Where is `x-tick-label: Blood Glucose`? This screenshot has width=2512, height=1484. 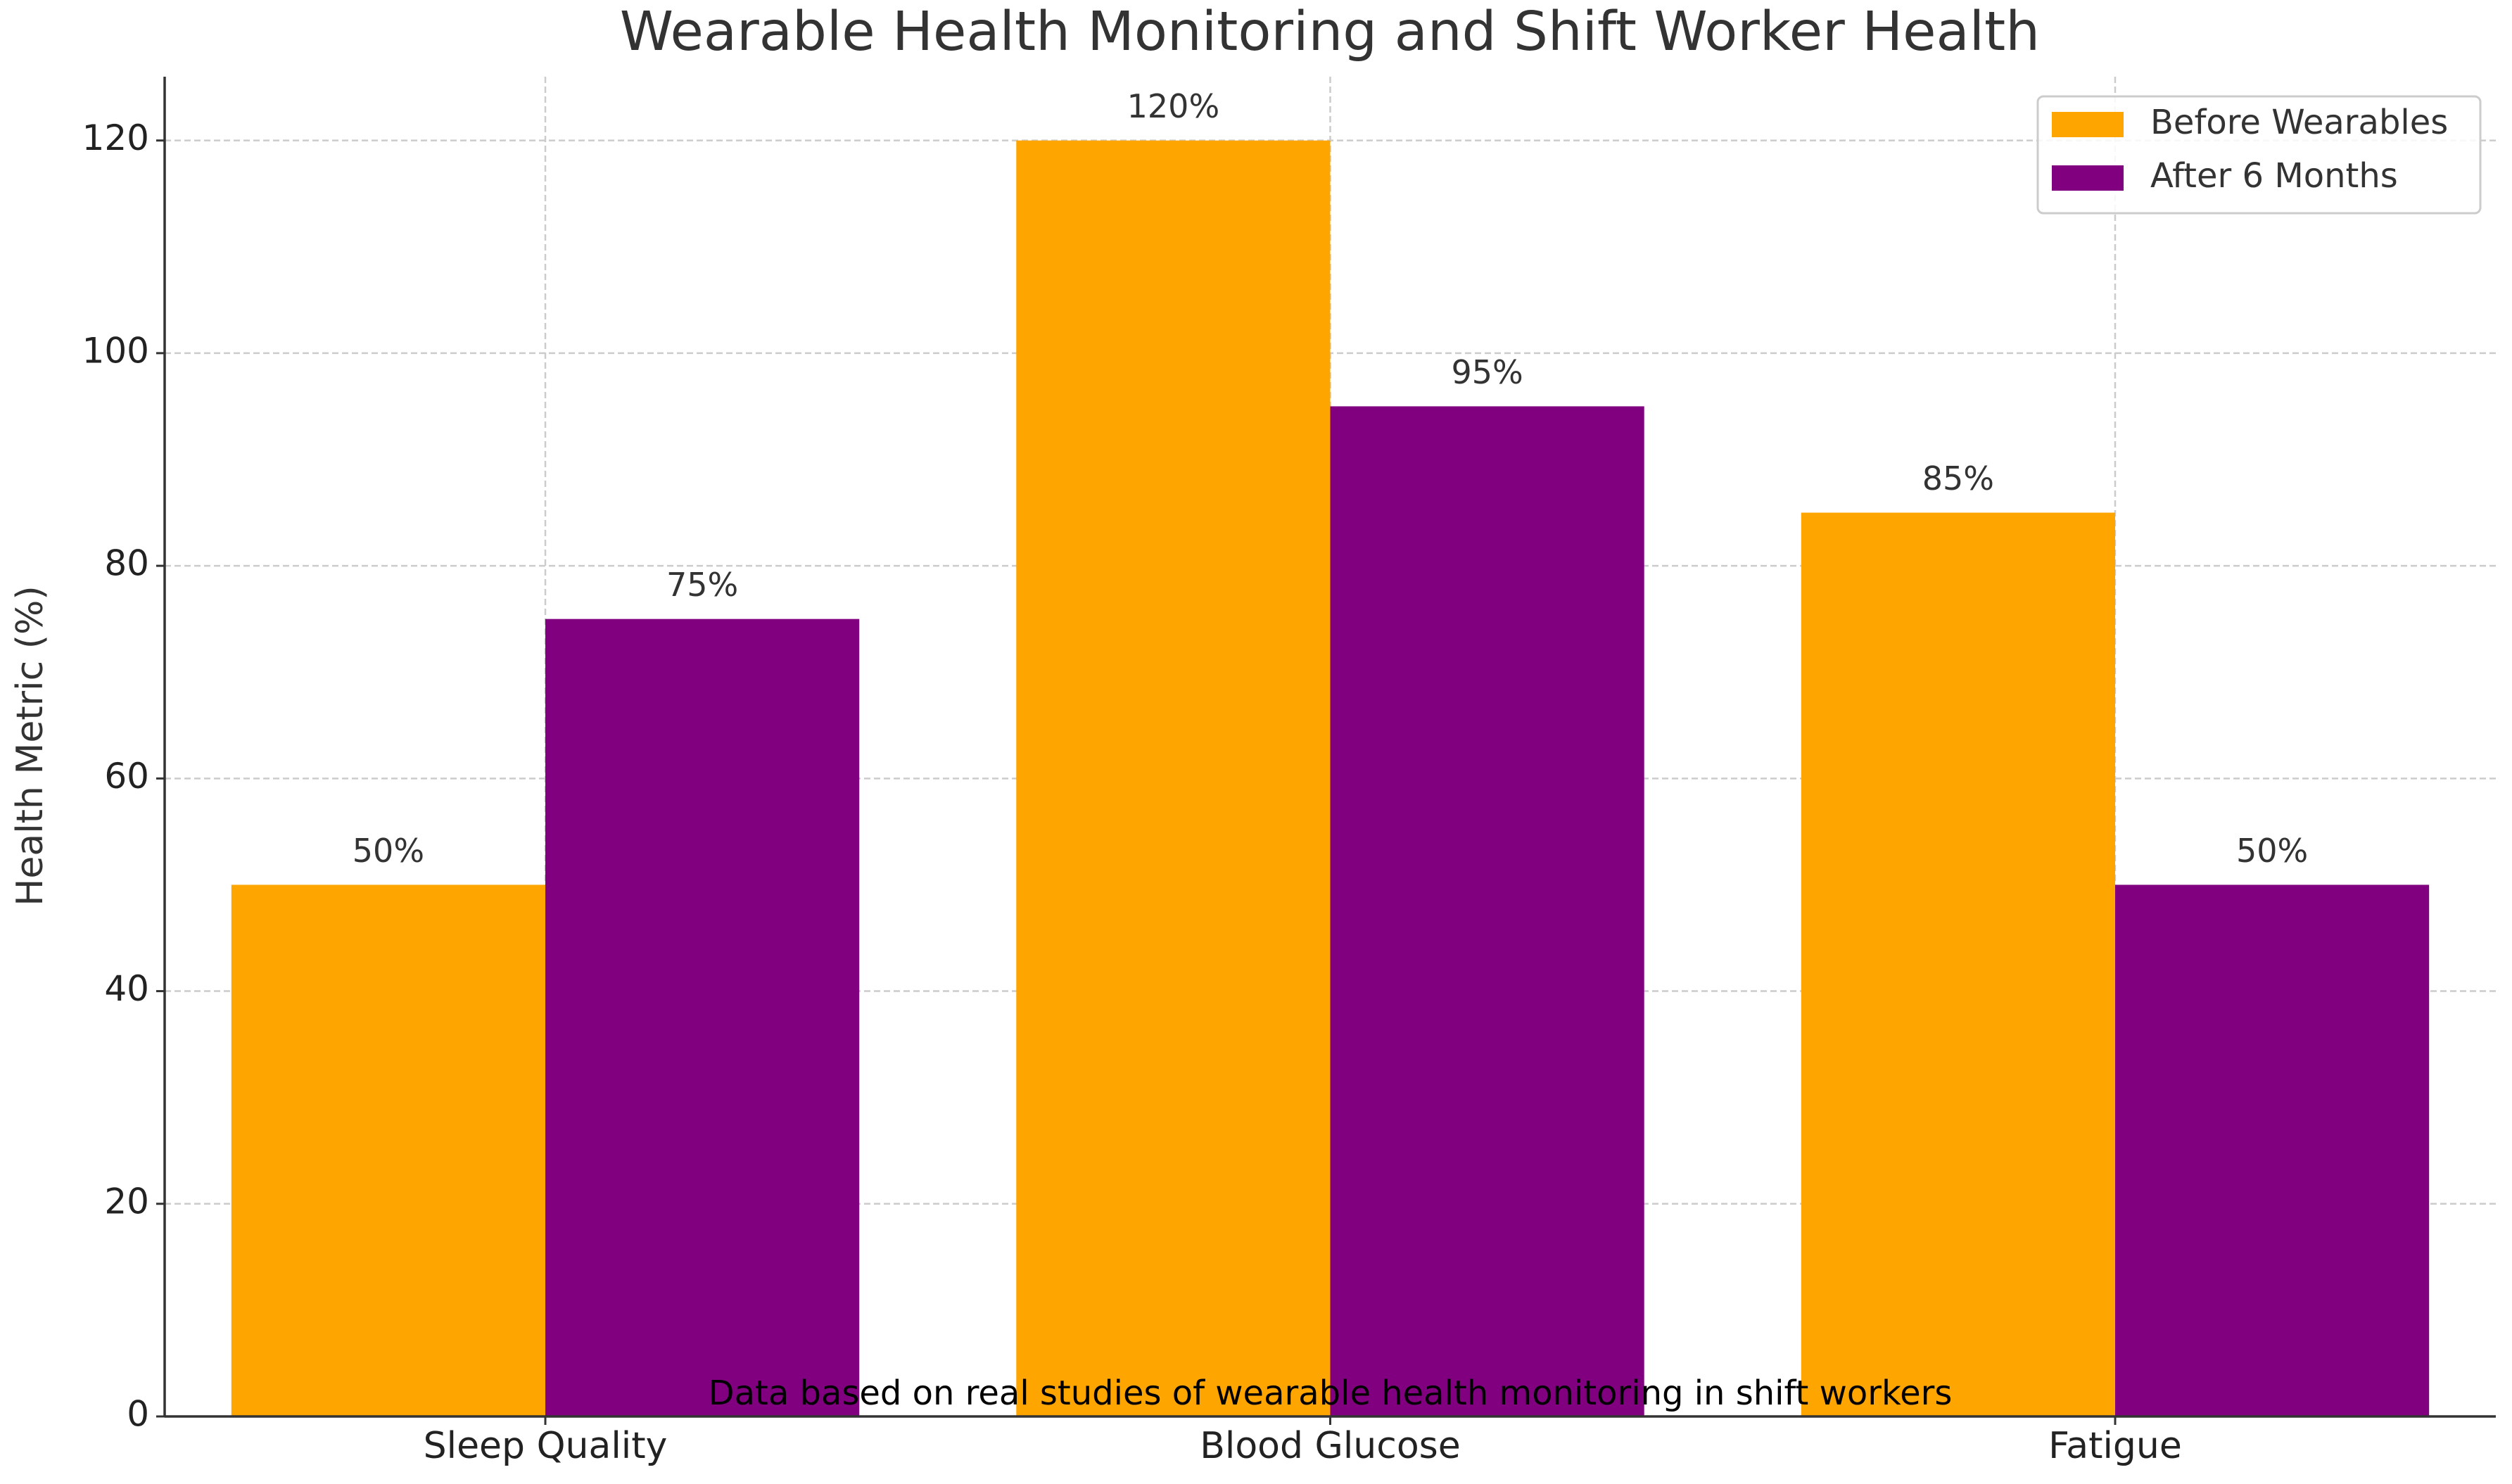 x-tick-label: Blood Glucose is located at coordinates (1330, 1446).